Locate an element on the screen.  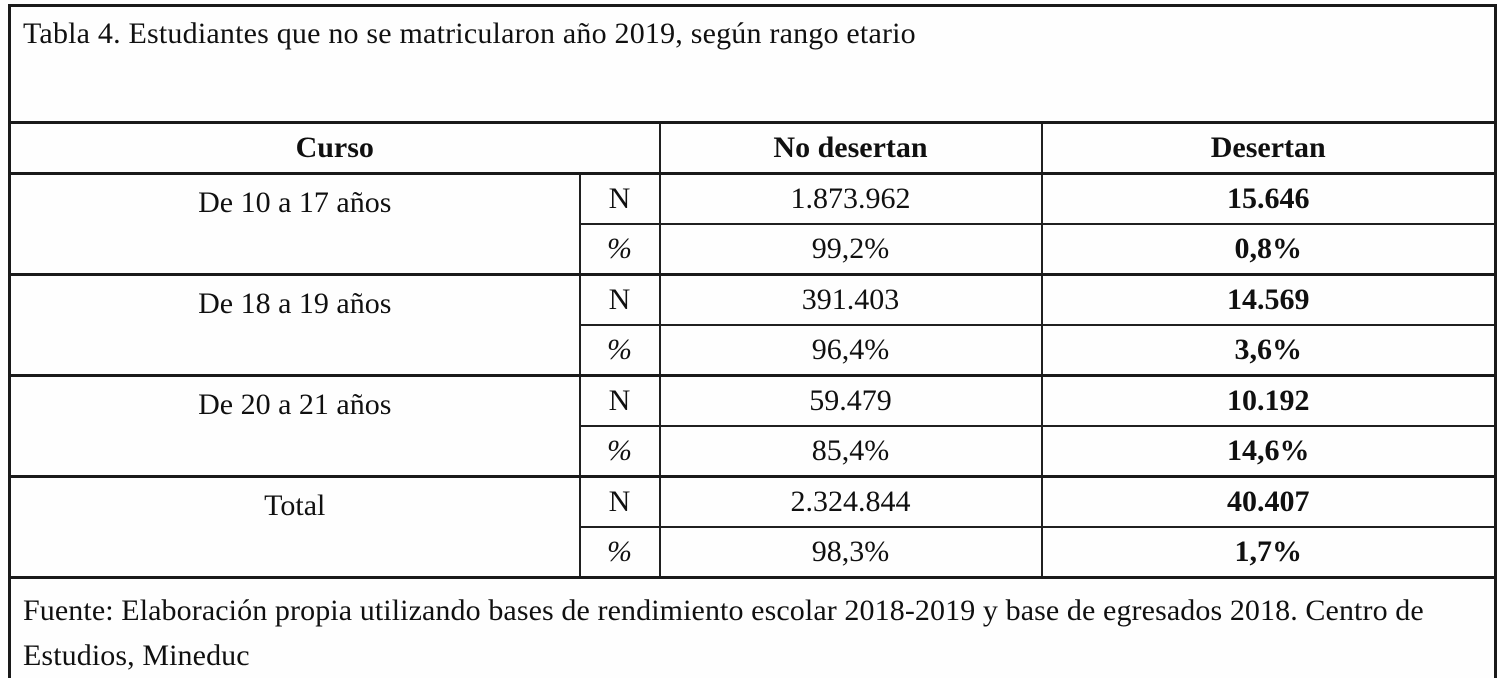
table-row: % 96,4% 3,6% is located at coordinates (753, 350).